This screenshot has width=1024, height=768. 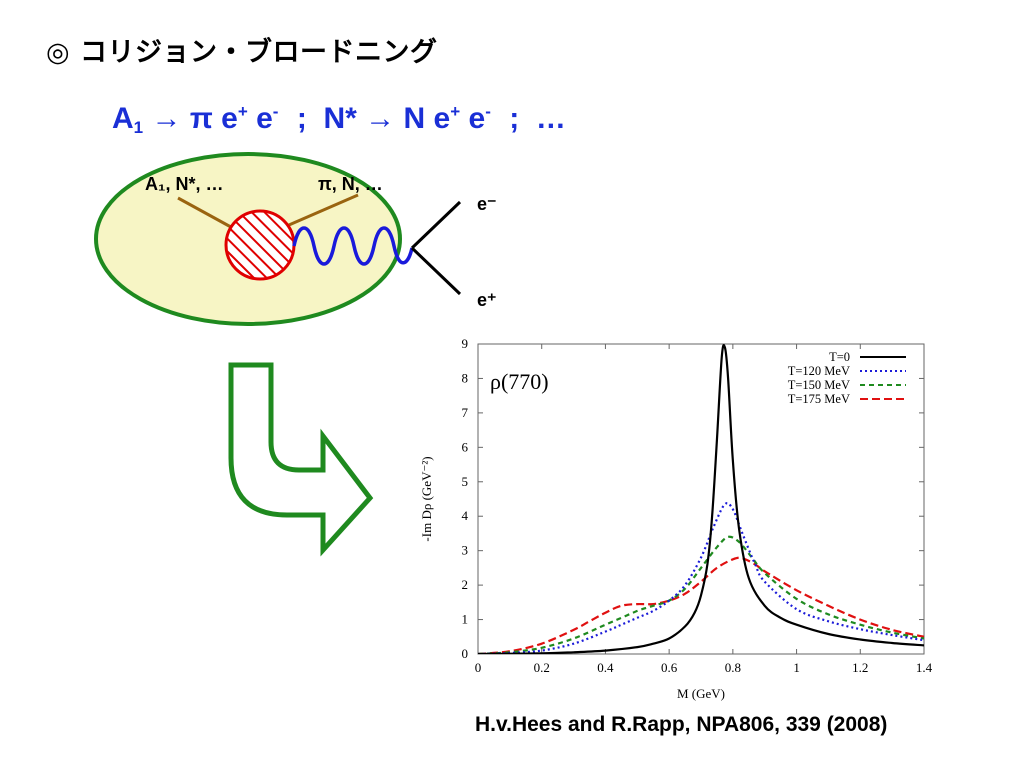 What do you see at coordinates (819, 399) in the screenshot?
I see `legend-label: T=175 MeV` at bounding box center [819, 399].